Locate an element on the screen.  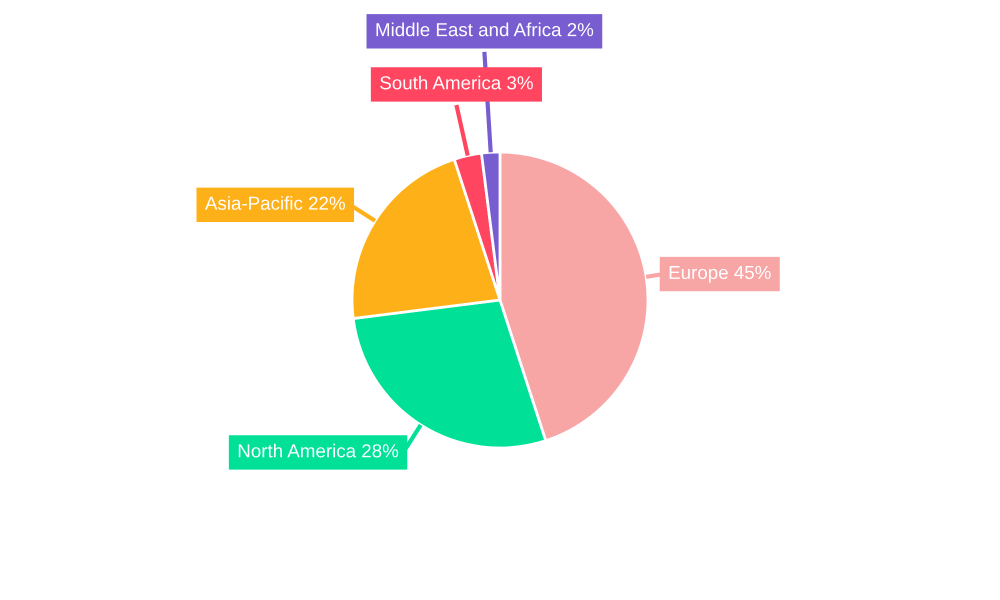
slice-label: Europe 45% is located at coordinates (720, 274).